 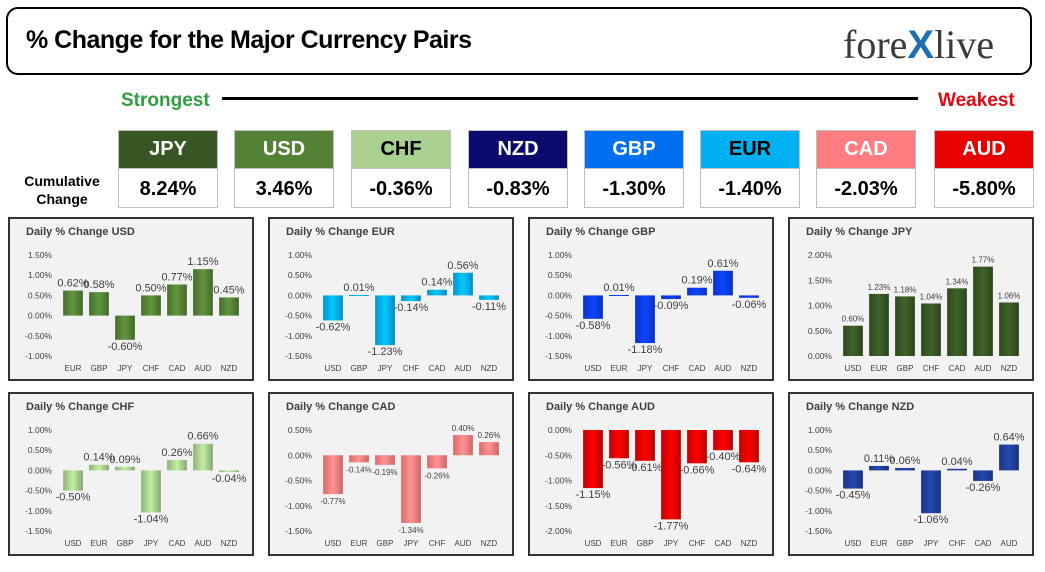 What do you see at coordinates (983, 260) in the screenshot?
I see `data-label: 1.77%` at bounding box center [983, 260].